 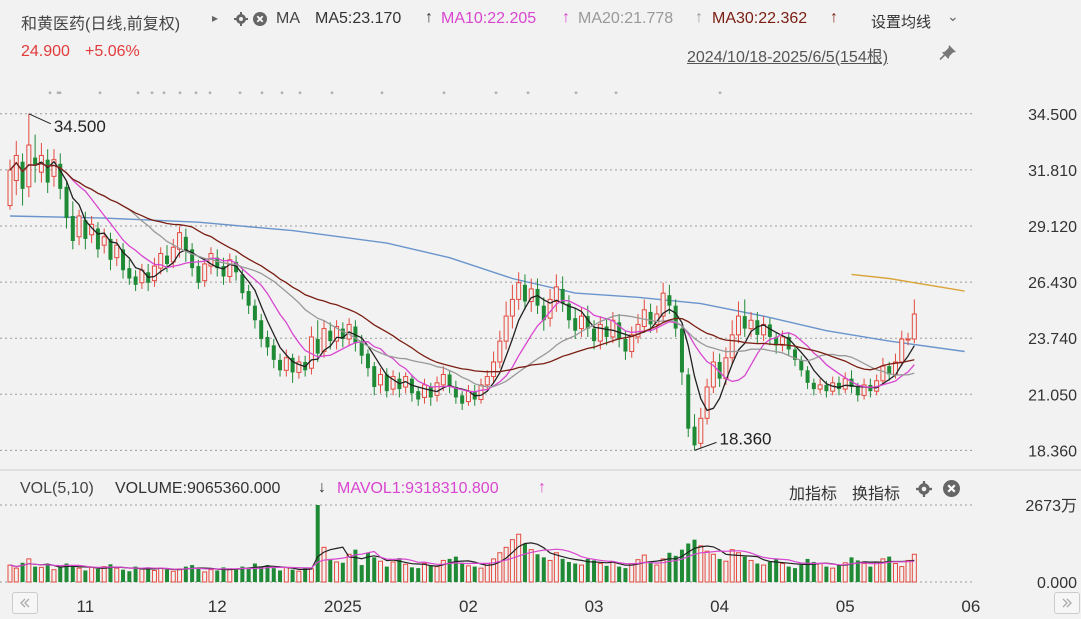 I want to click on date-range: 2024/10/18-2025/6/5(154根), so click(x=788, y=57).